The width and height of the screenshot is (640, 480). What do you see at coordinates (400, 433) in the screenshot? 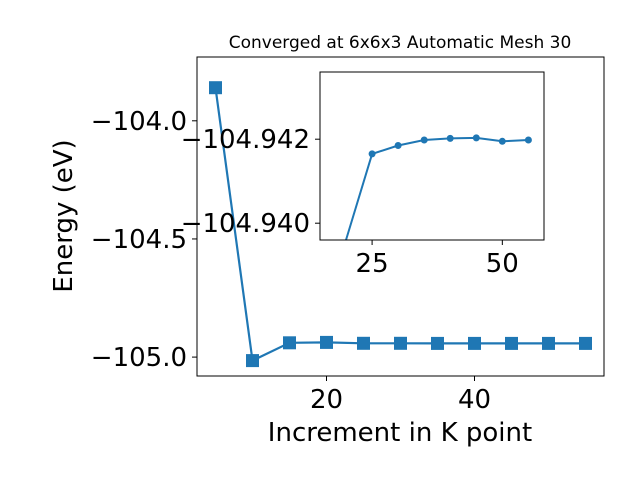
I see `x-axis-label: Increment in K point` at bounding box center [400, 433].